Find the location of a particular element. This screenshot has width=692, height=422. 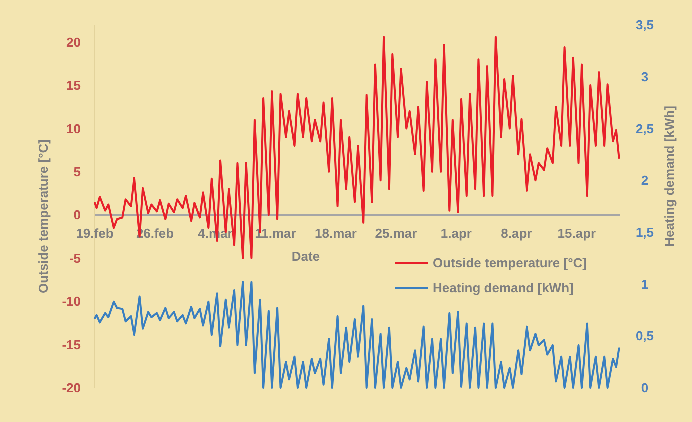

legend-label: Heating demand [kWh] is located at coordinates (503, 288).